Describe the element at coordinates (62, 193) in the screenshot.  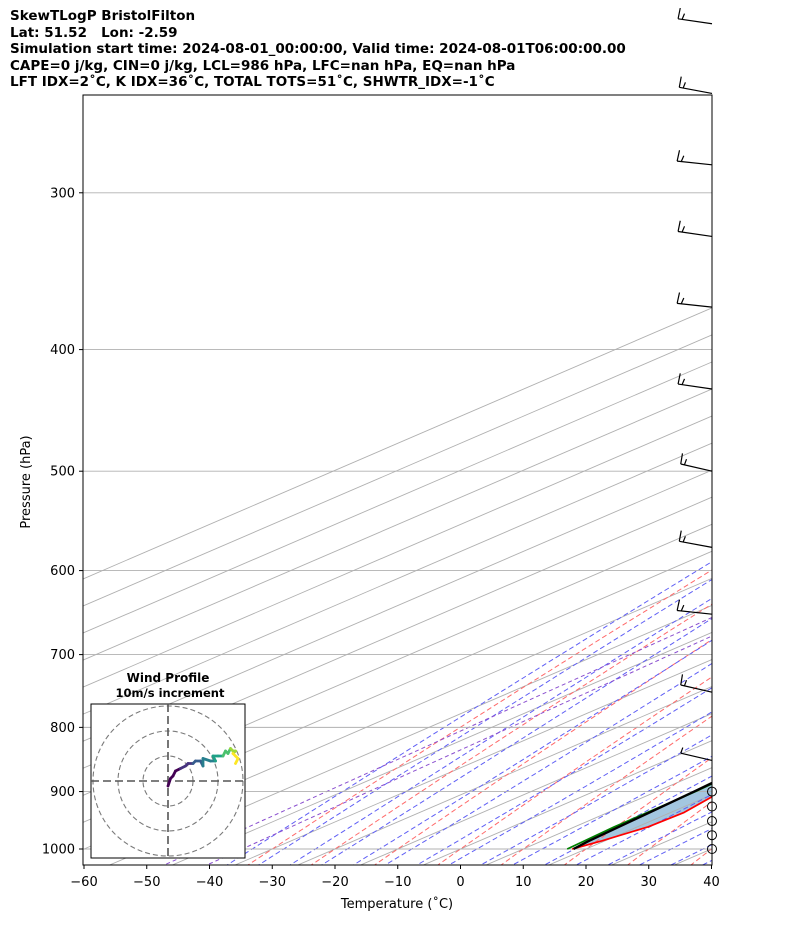
I see `y-tick-label: 300` at that location.